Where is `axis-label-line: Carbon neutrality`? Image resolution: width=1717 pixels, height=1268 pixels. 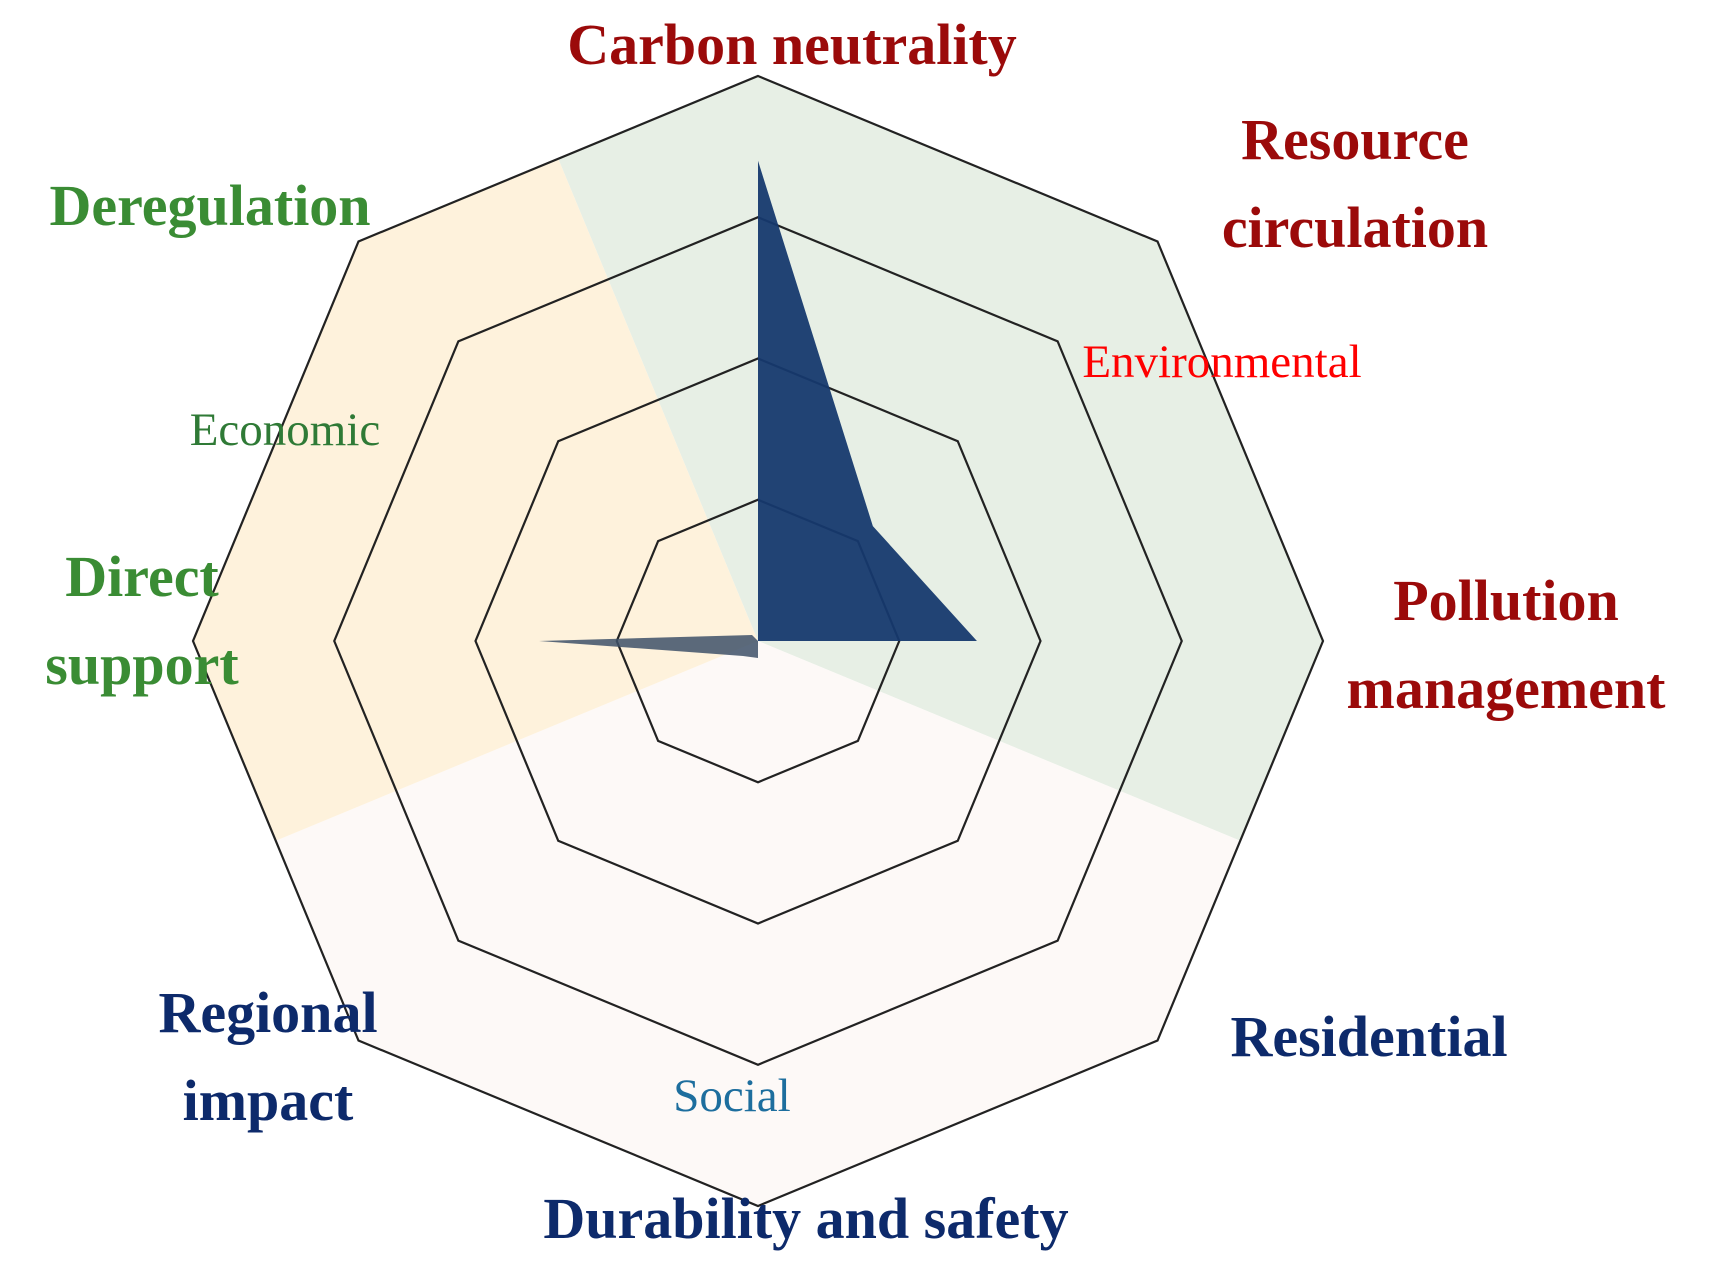 axis-label-line: Carbon neutrality is located at coordinates (792, 44).